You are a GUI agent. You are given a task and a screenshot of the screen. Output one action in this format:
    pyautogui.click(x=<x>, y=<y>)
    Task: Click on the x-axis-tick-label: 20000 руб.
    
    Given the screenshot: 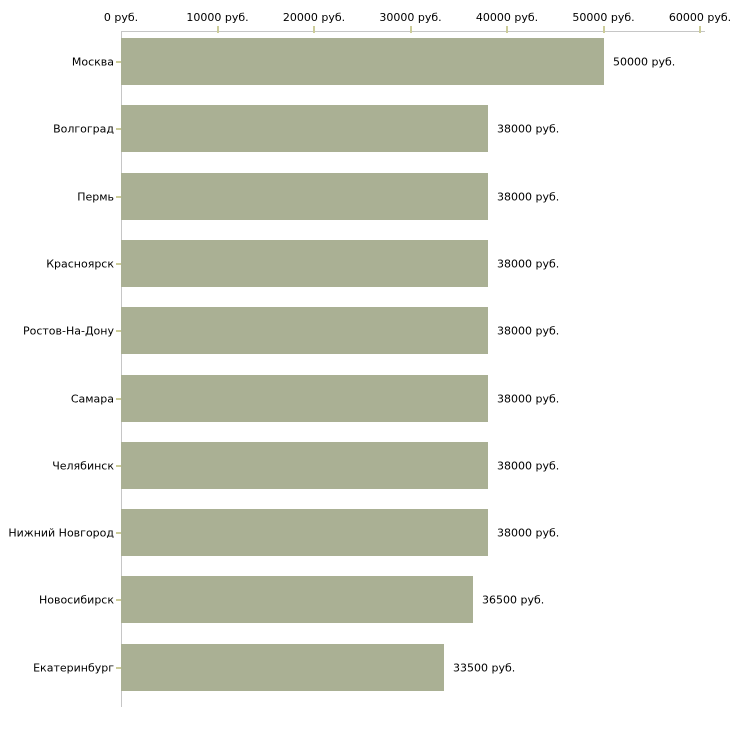 What is the action you would take?
    pyautogui.click(x=314, y=17)
    